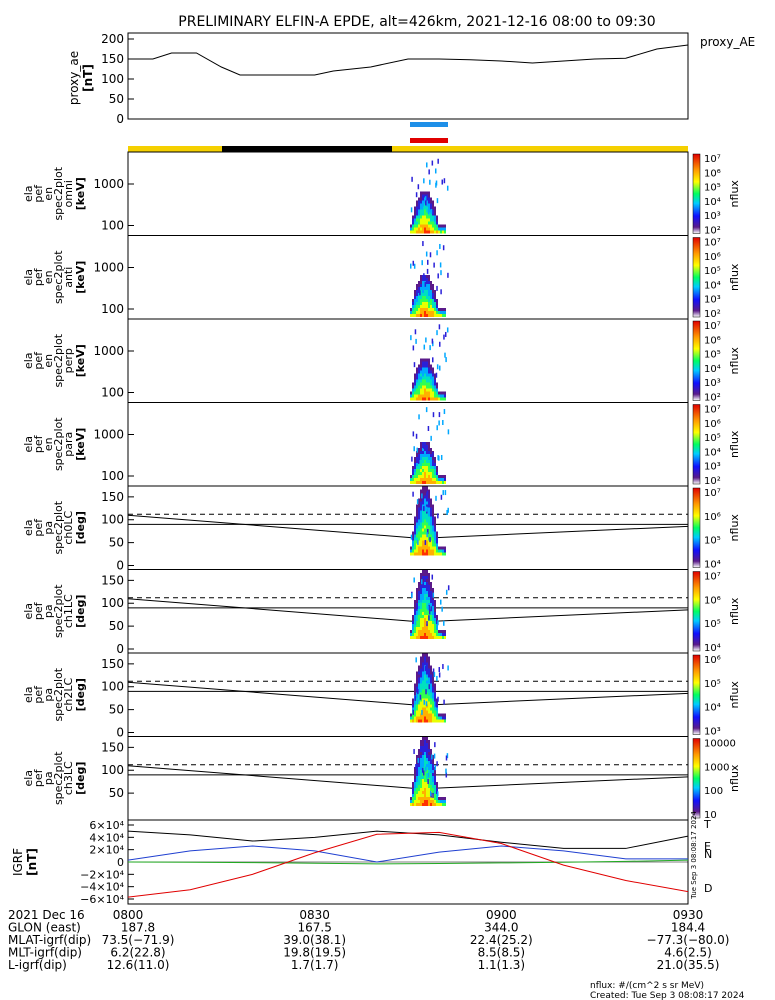 The image size is (775, 1000). Describe the element at coordinates (712, 257) in the screenshot. I see `colorbar-tick-label: 10⁶` at that location.